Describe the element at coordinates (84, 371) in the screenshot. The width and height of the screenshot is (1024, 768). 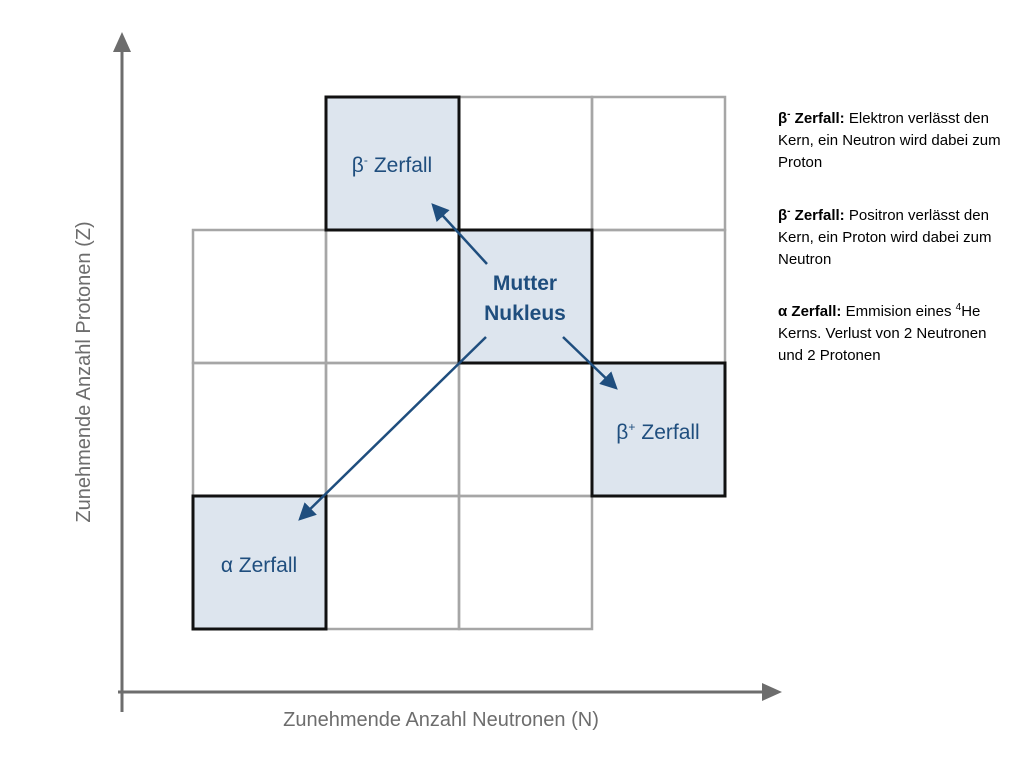
I see `y-axis-label: Zunehmende Anzahl Protonen (Z)` at that location.